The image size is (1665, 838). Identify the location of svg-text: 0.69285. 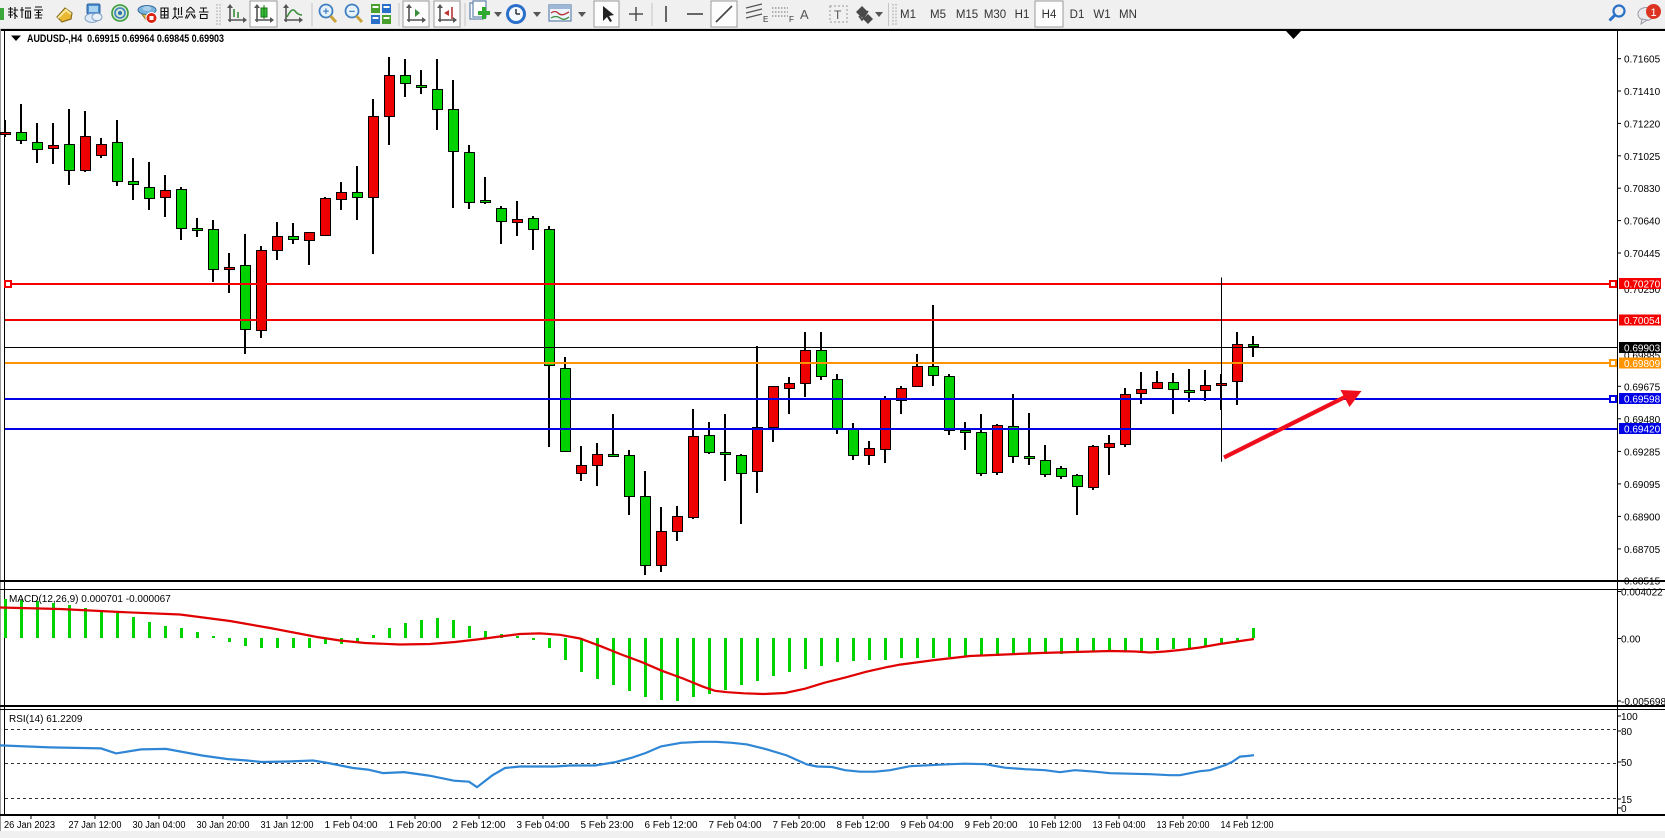
(1642, 452).